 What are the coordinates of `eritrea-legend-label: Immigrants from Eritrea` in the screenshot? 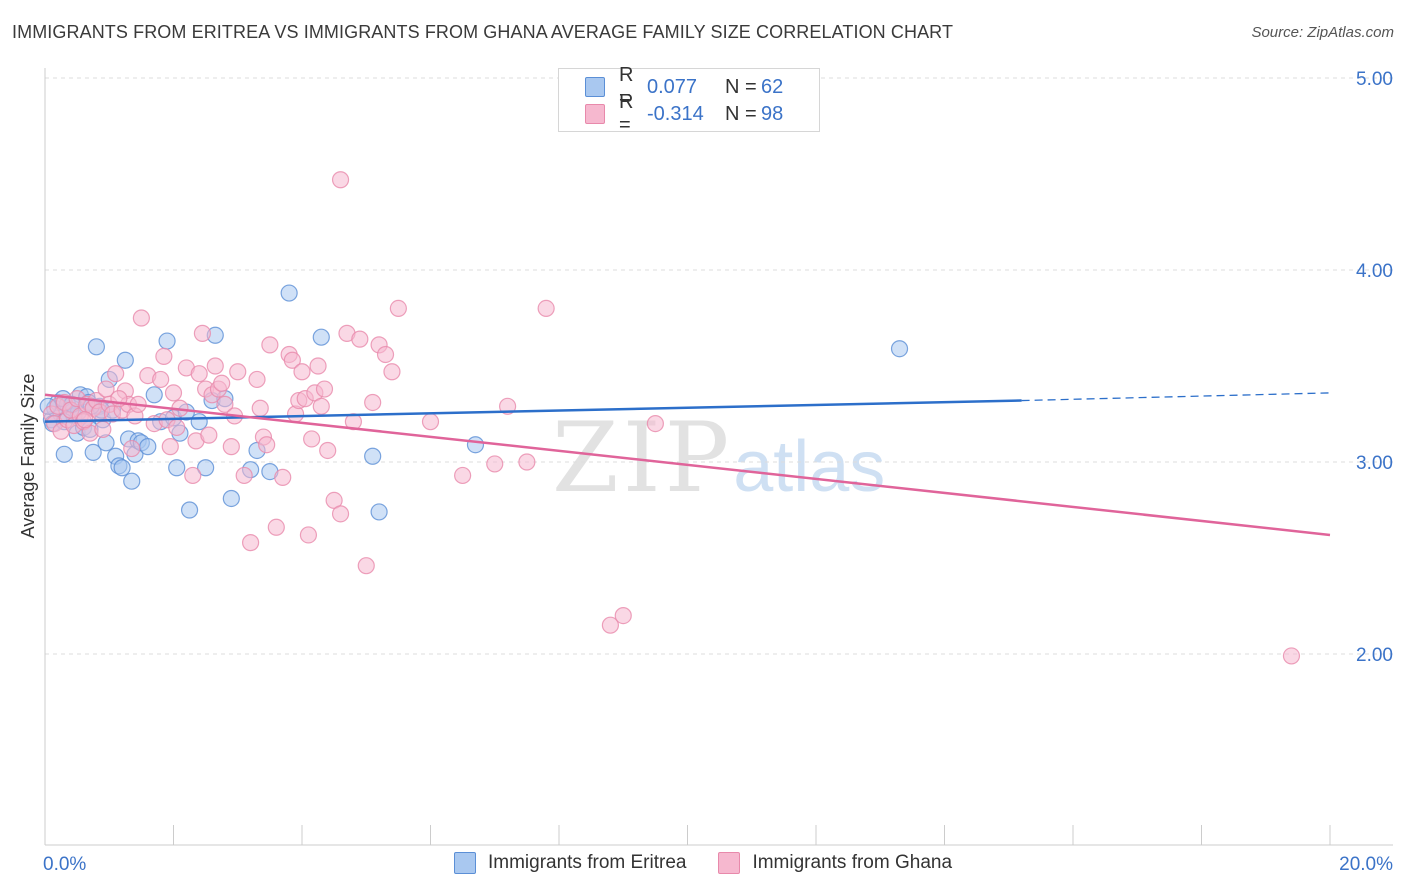 It's located at (587, 862).